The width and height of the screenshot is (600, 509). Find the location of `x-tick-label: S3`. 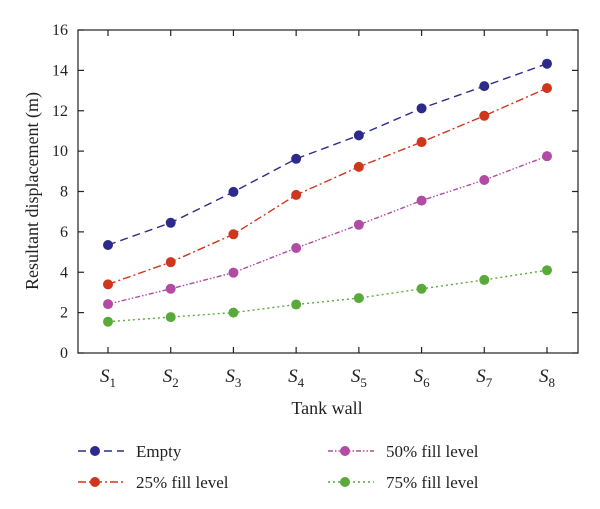

x-tick-label: S3 is located at coordinates (233, 378).